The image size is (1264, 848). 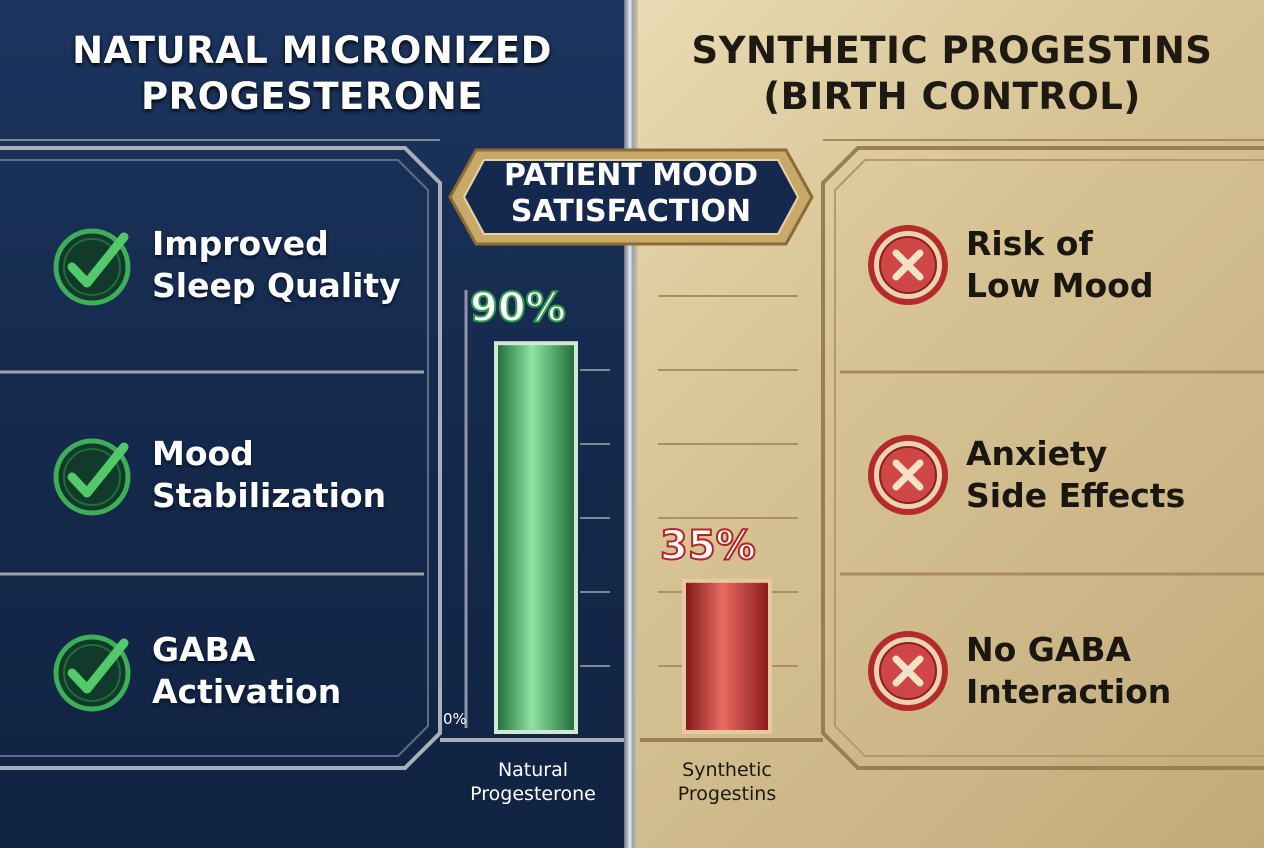 I want to click on drawback-label-line-2: Interaction, so click(x=1069, y=691).